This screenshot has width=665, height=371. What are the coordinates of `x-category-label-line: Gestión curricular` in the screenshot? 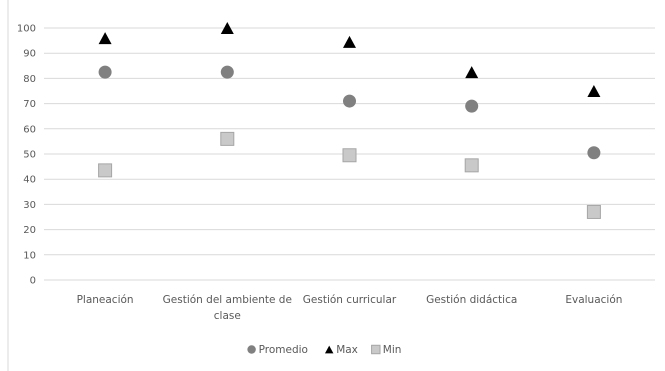 It's located at (350, 300).